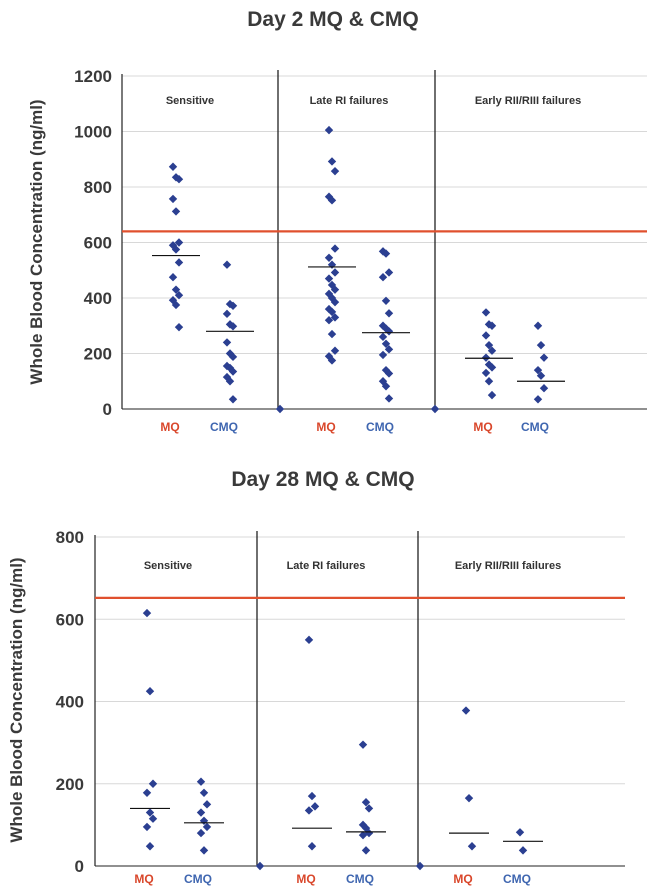 Image resolution: width=647 pixels, height=890 pixels. I want to click on chart-title: Day 2 MQ & CMQ, so click(333, 19).